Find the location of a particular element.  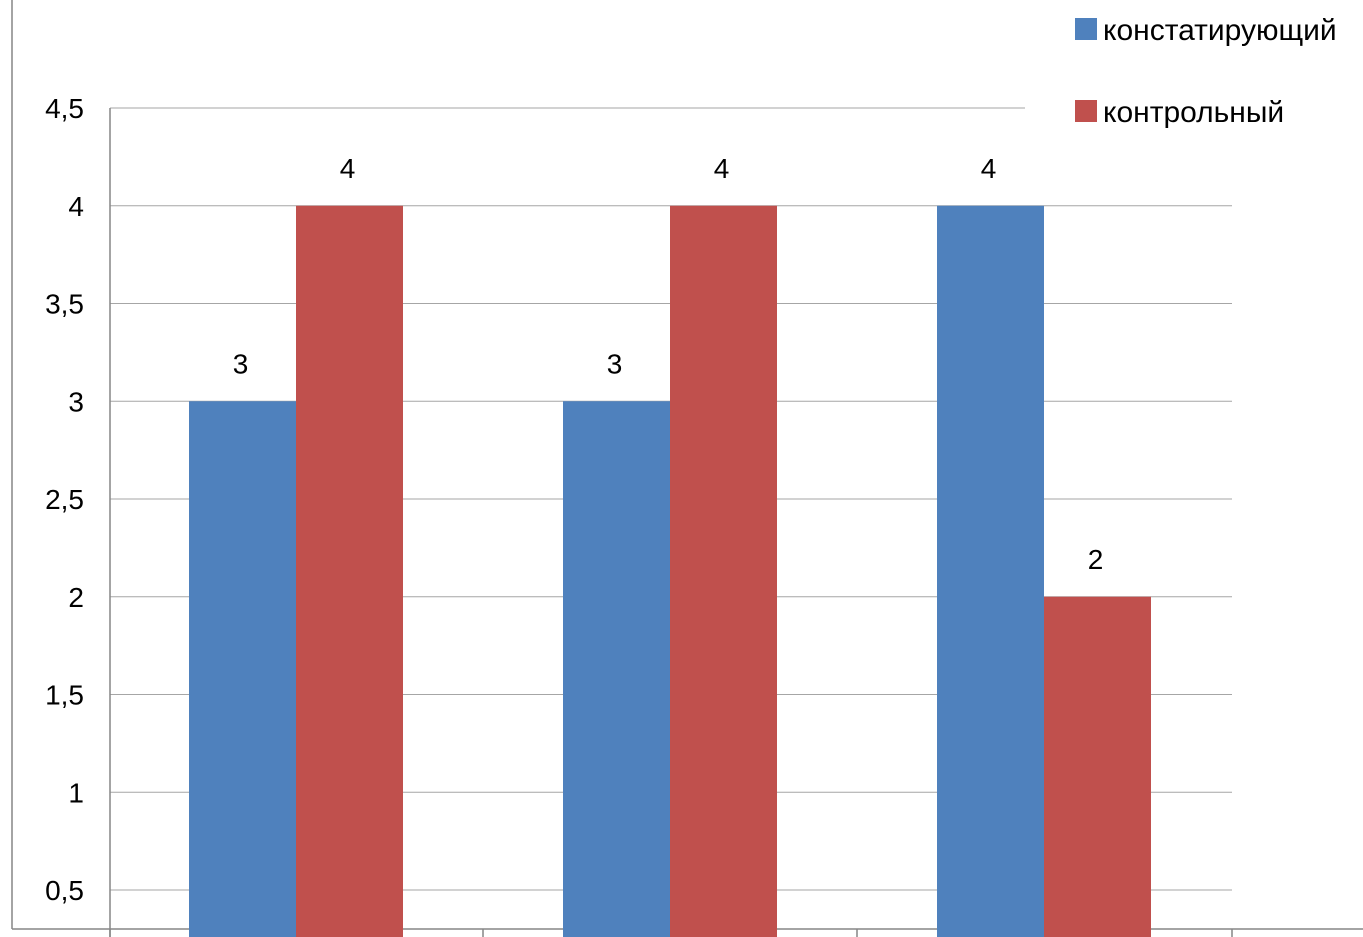

y-tick-label: 2,5 is located at coordinates (64, 499).